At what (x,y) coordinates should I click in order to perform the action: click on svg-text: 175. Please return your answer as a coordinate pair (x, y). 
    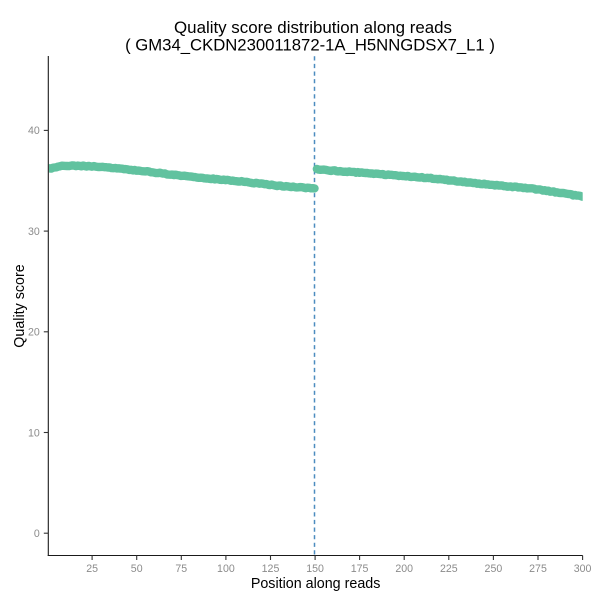
    Looking at the image, I should click on (360, 569).